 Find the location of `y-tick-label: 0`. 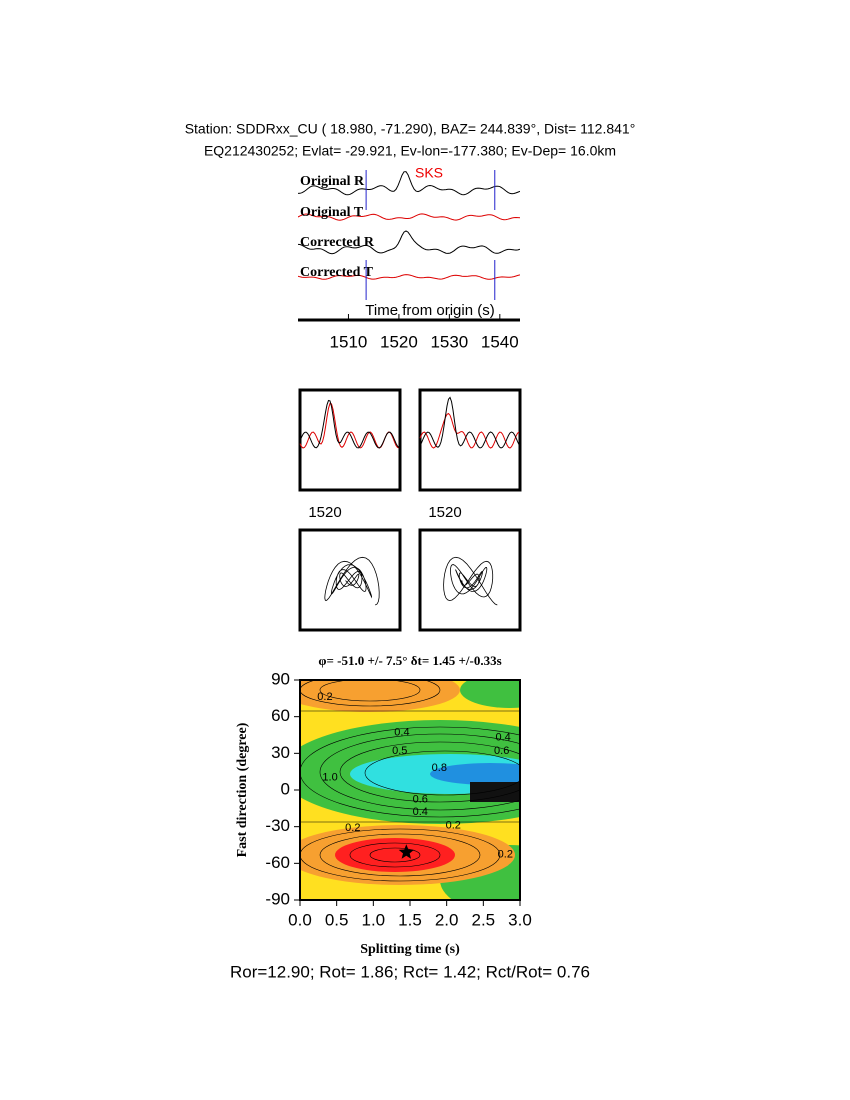

y-tick-label: 0 is located at coordinates (285, 788).